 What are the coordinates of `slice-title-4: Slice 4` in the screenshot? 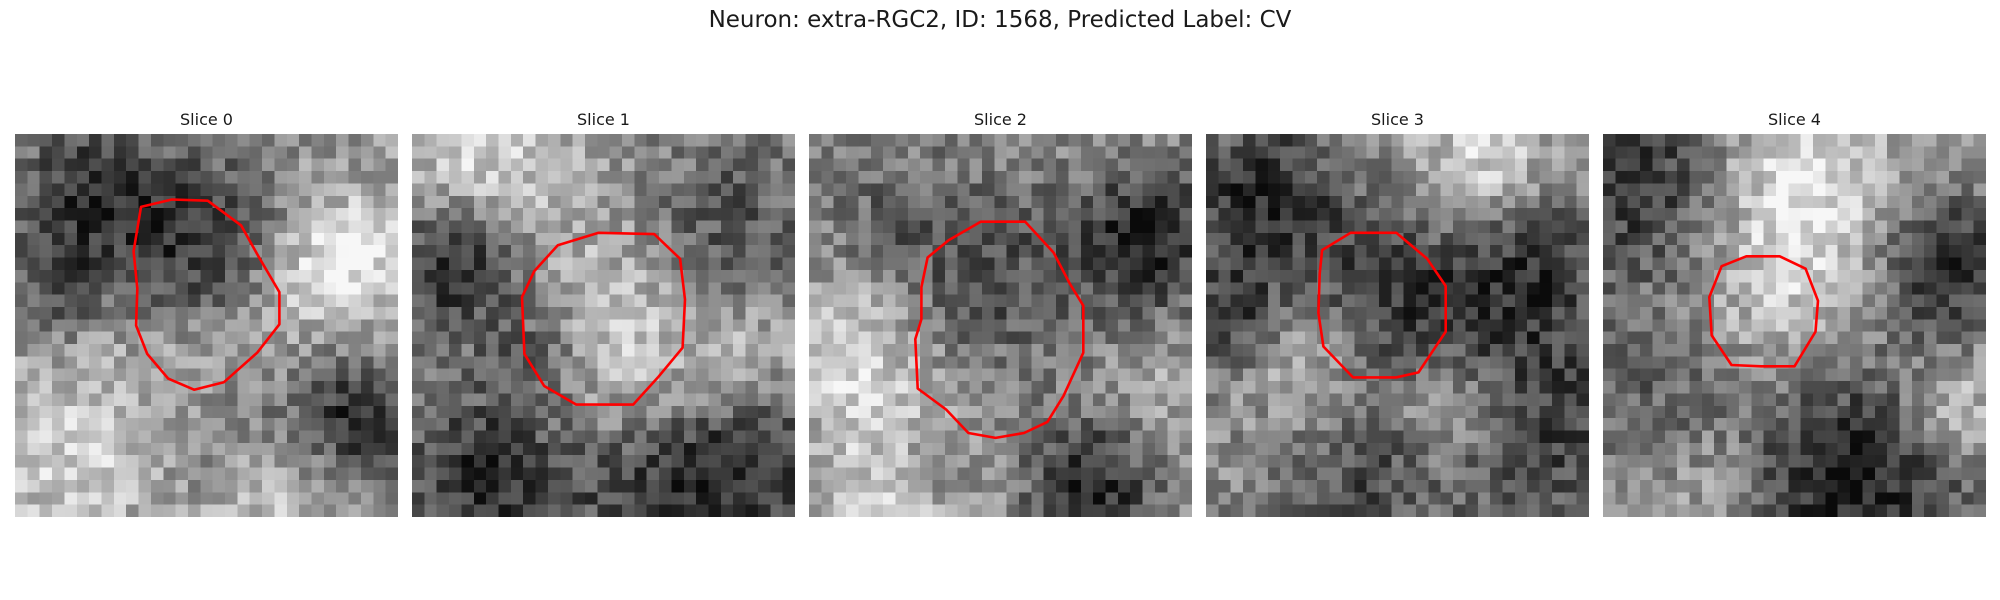 It's located at (1794, 119).